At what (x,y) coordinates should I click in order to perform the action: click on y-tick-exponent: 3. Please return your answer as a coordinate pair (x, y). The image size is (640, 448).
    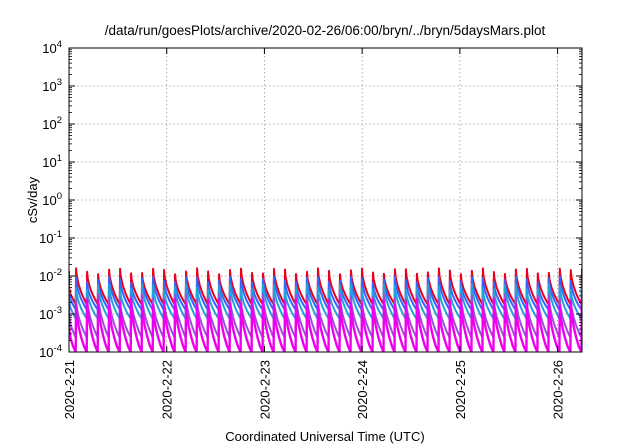
    Looking at the image, I should click on (59, 82).